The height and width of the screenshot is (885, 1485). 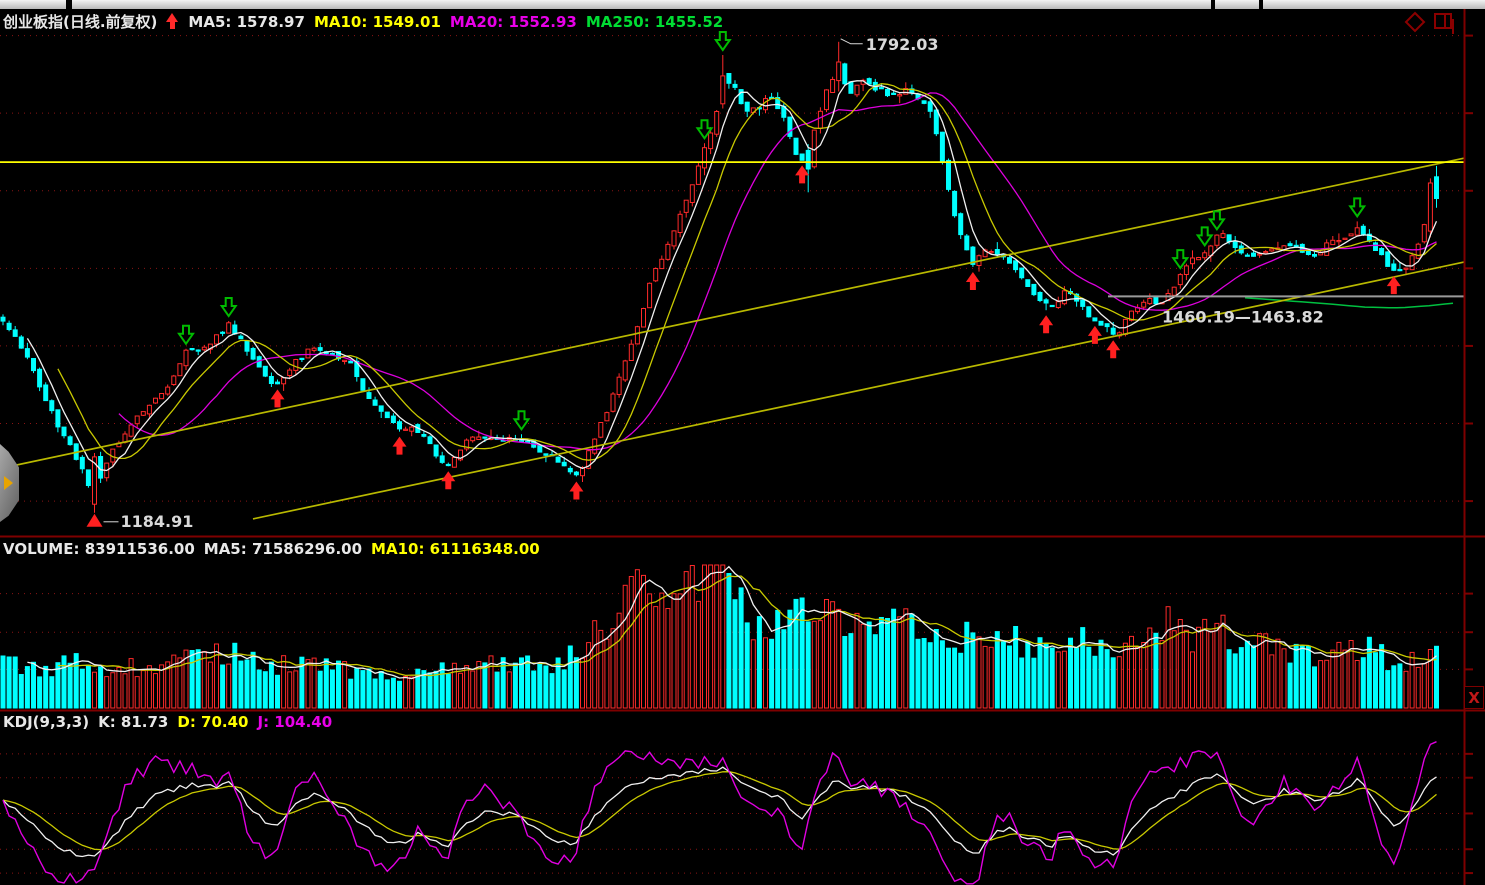 I want to click on window-corner-icons, so click(x=1430, y=23).